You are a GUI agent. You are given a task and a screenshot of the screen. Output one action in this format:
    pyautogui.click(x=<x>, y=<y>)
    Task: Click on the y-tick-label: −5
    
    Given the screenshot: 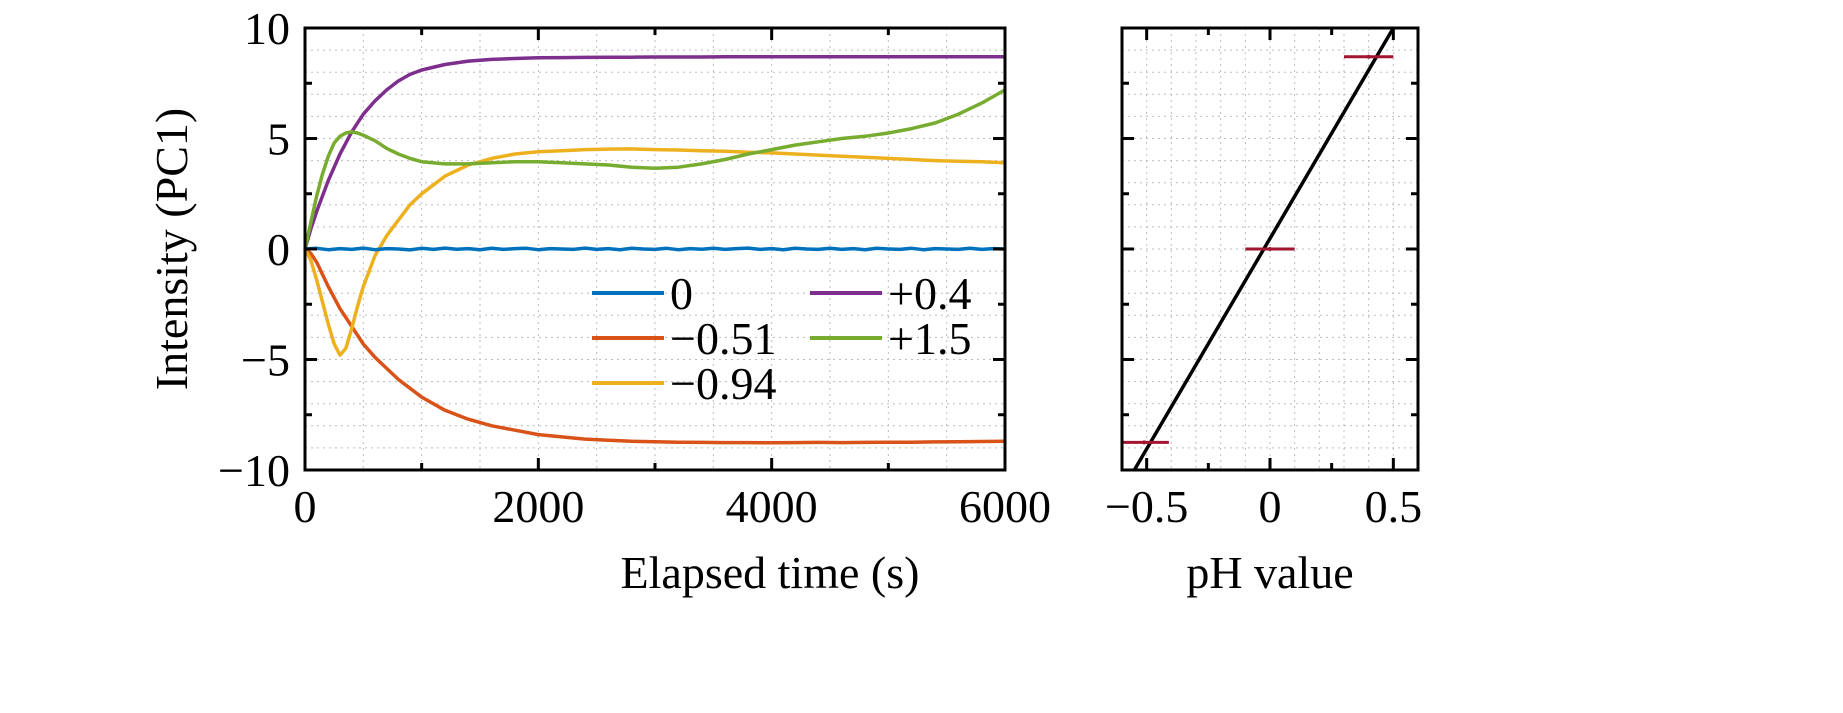 What is the action you would take?
    pyautogui.click(x=265, y=360)
    